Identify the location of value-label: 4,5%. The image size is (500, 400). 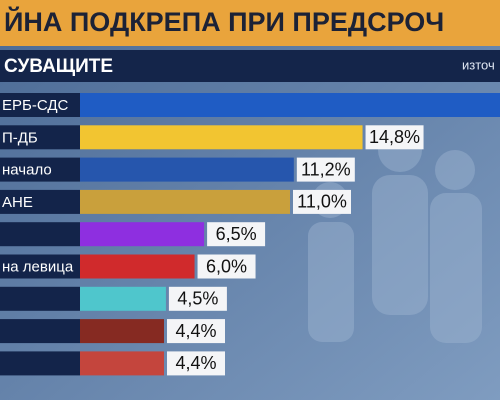
(197, 299).